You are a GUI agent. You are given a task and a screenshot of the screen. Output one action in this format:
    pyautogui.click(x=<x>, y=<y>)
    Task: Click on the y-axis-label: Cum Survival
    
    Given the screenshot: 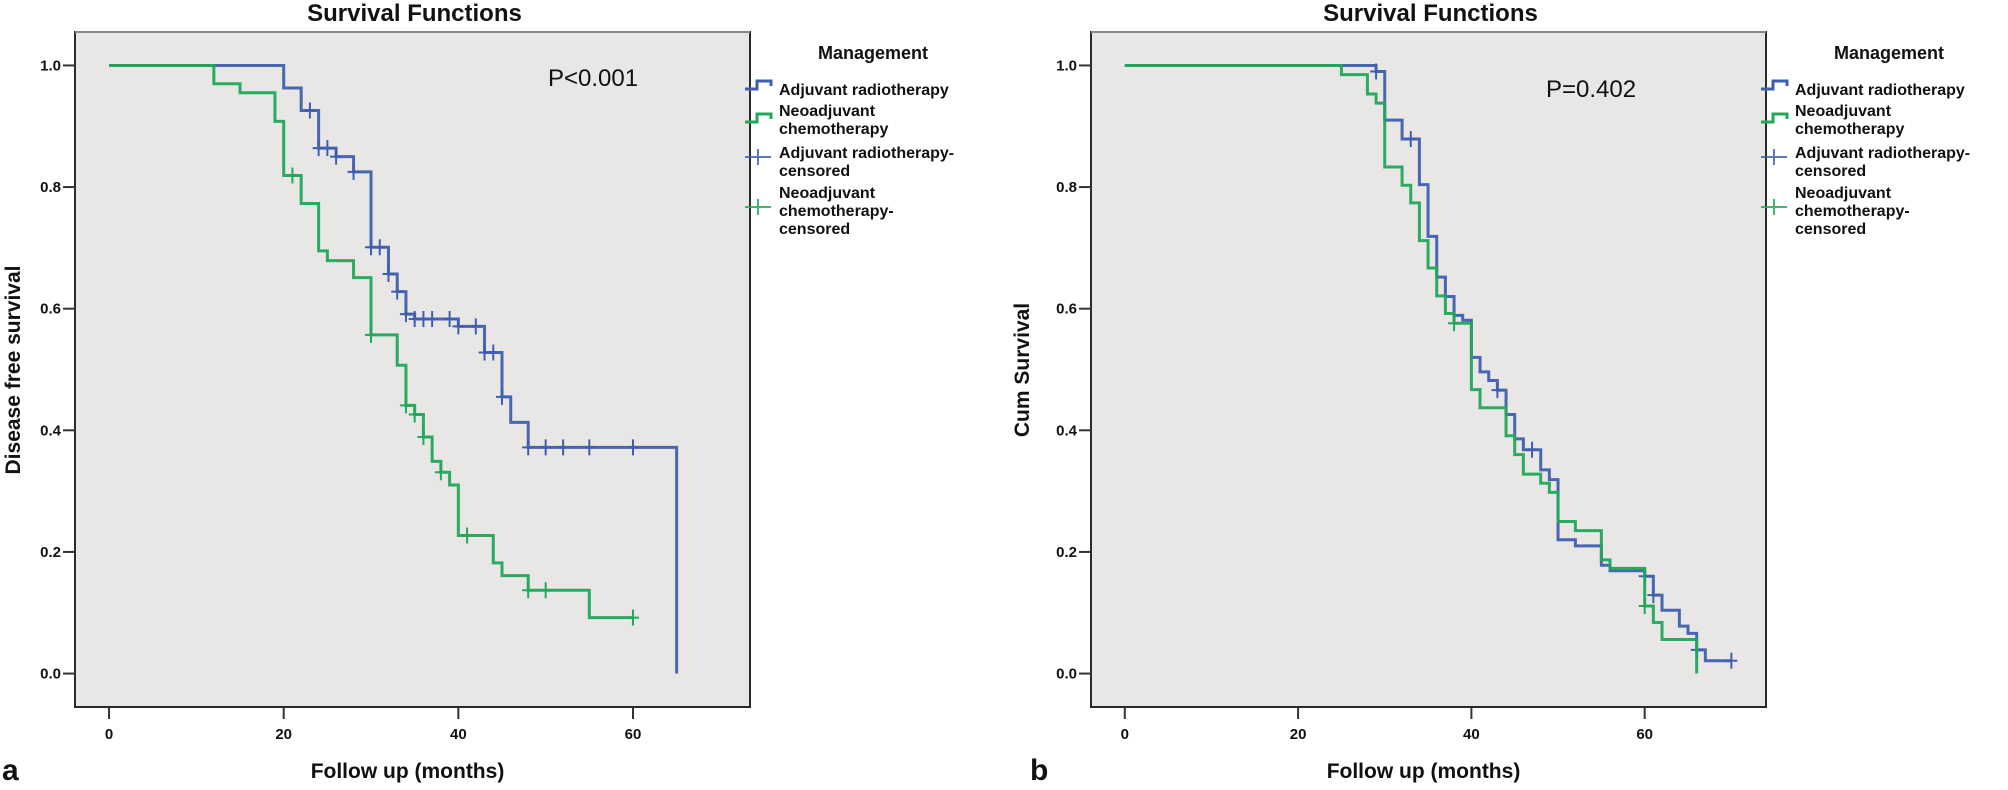 What is the action you would take?
    pyautogui.click(x=1022, y=370)
    